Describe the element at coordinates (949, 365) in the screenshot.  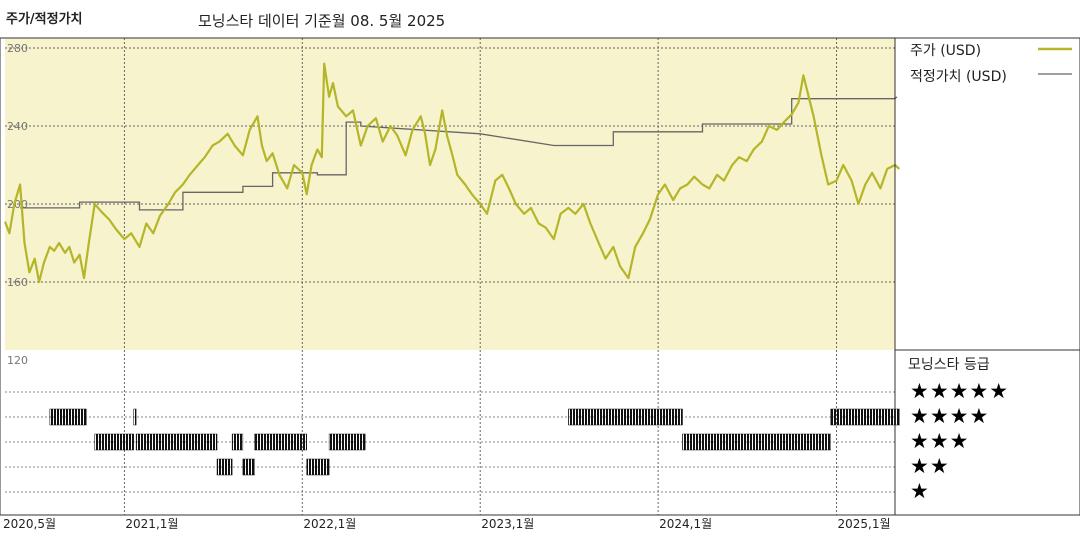
I see `rating-title: 모닝스타 등급` at that location.